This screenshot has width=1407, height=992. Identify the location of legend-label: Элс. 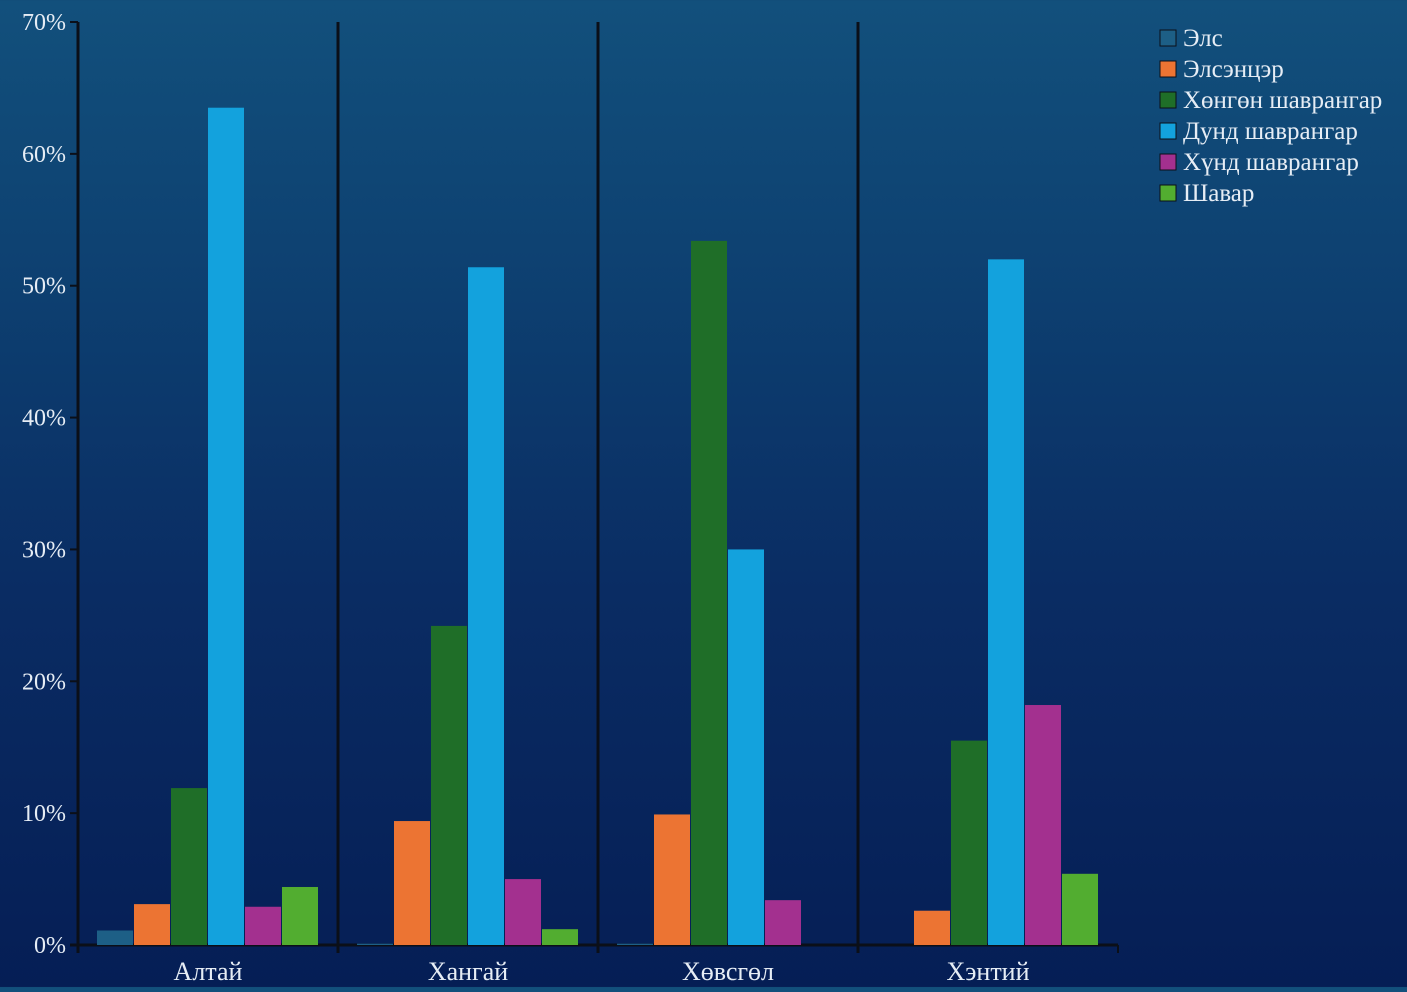
(1203, 38).